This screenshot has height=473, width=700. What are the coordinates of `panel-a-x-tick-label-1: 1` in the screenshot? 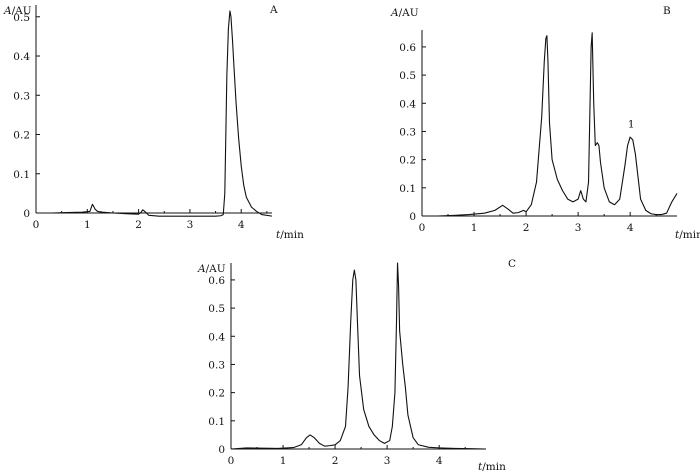 It's located at (87, 225).